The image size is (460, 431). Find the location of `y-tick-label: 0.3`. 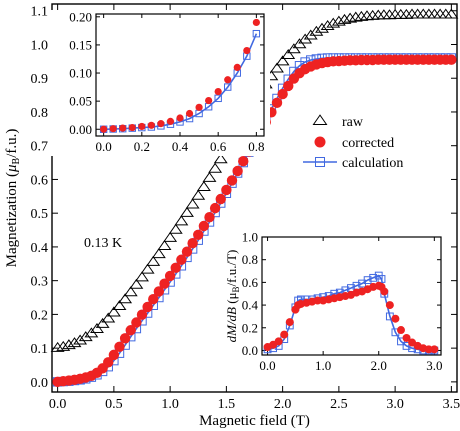

y-tick-label: 0.3 is located at coordinates (40, 282).